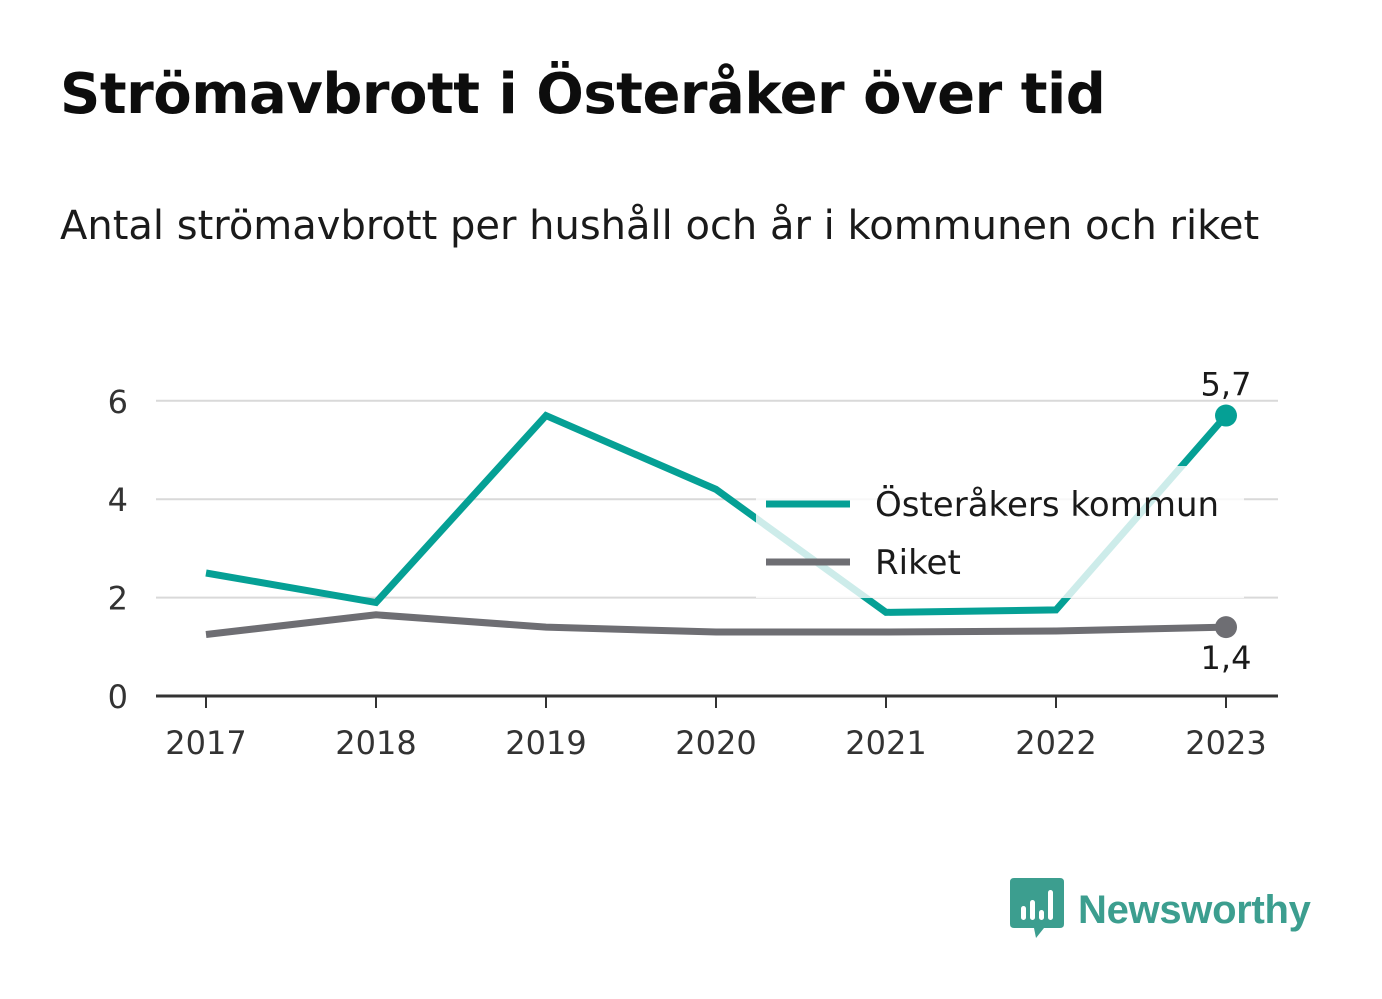 This screenshot has height=999, width=1382. Describe the element at coordinates (118, 500) in the screenshot. I see `y-tick-label: 4` at that location.